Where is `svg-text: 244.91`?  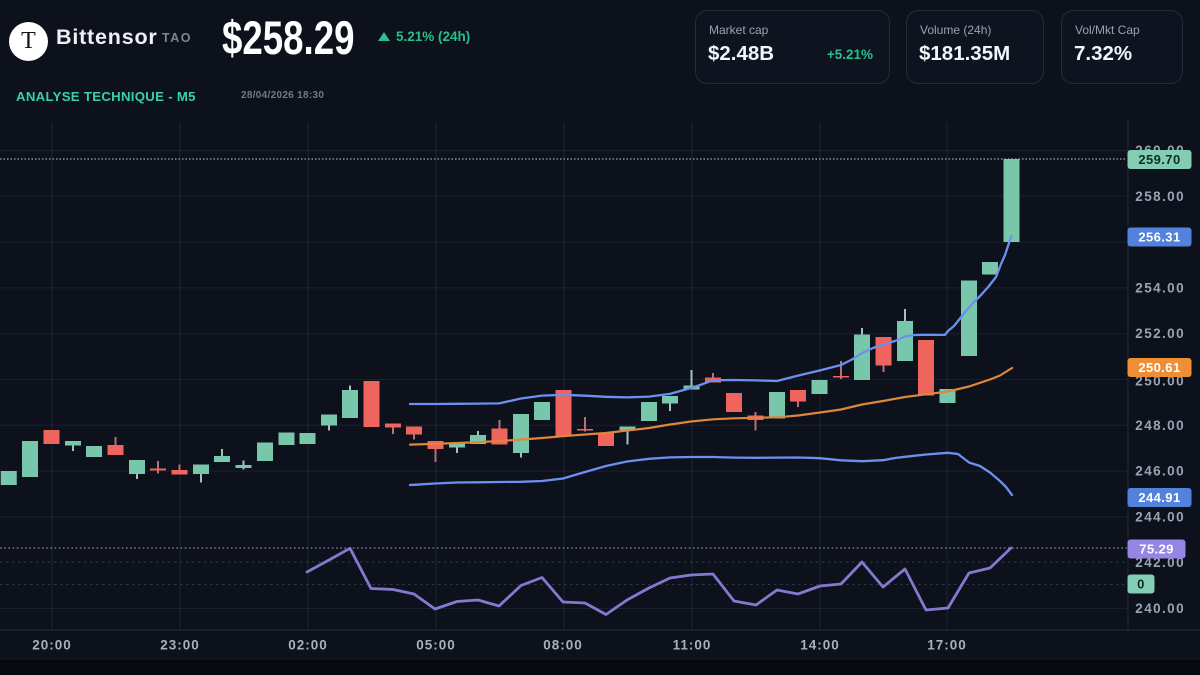 svg-text: 244.91 is located at coordinates (1159, 497).